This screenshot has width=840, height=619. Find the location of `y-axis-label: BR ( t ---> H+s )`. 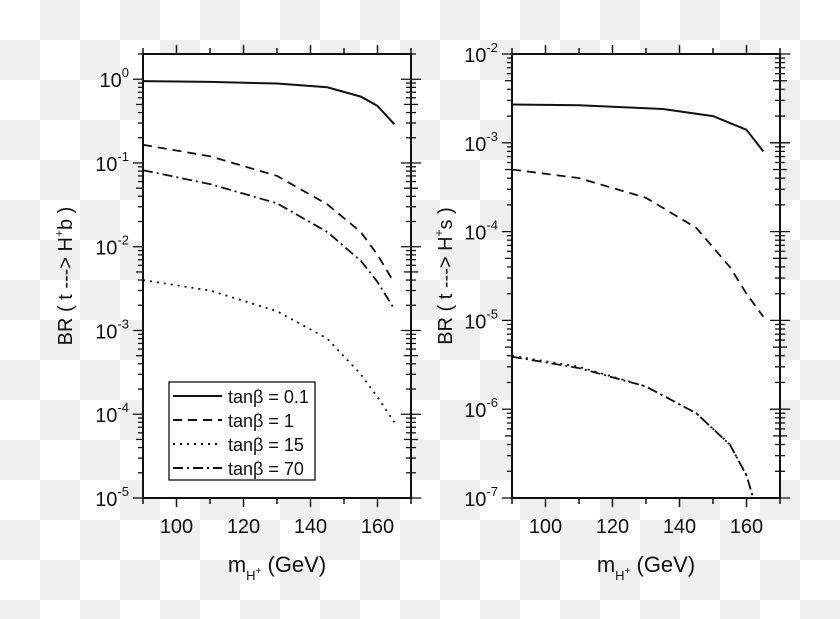

y-axis-label: BR ( t ---> H+s ) is located at coordinates (444, 276).